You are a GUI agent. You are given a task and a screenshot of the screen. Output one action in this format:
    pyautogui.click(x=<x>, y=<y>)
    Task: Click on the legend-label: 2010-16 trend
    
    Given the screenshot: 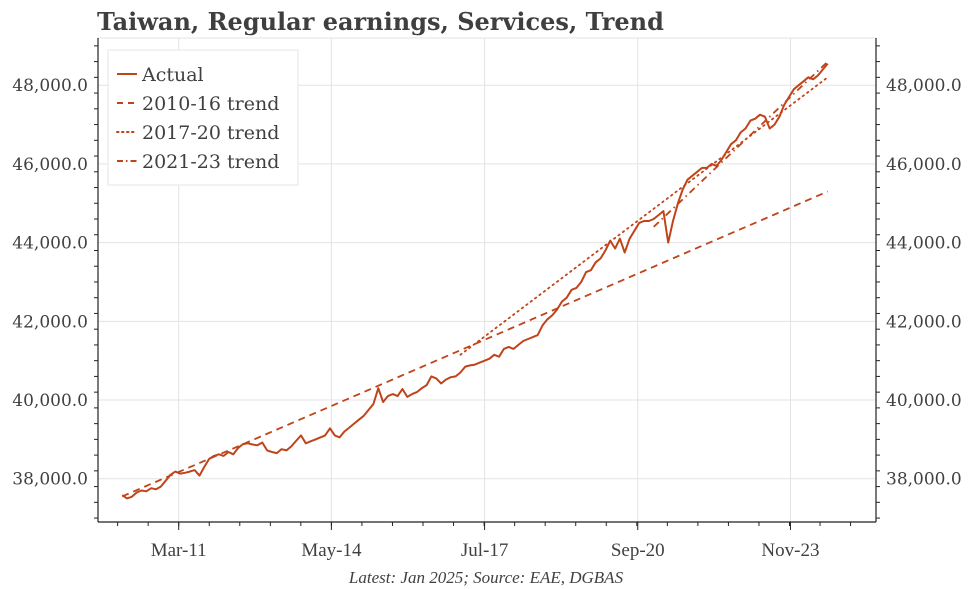 What is the action you would take?
    pyautogui.click(x=210, y=104)
    